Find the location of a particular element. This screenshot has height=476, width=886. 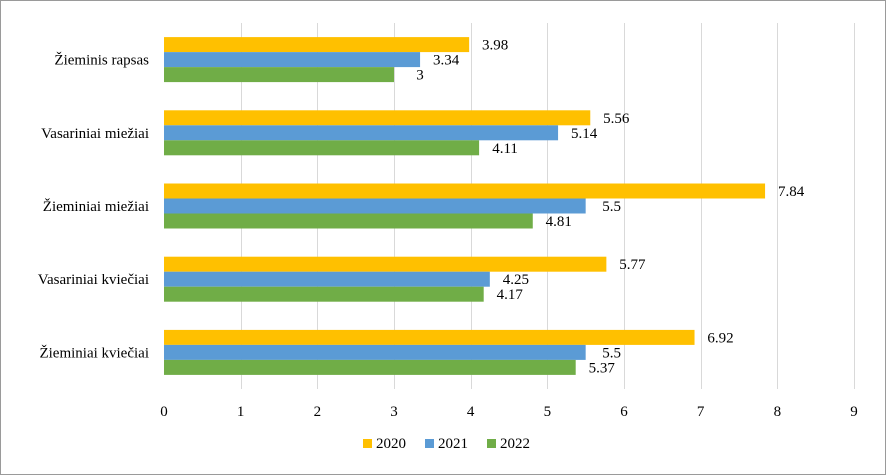

data-label: 4.81 is located at coordinates (559, 222).